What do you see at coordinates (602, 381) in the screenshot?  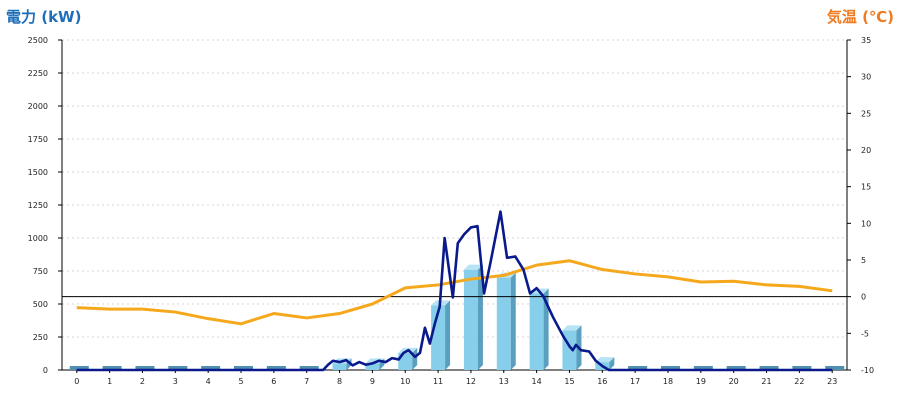 I see `x-tick-label: 16` at bounding box center [602, 381].